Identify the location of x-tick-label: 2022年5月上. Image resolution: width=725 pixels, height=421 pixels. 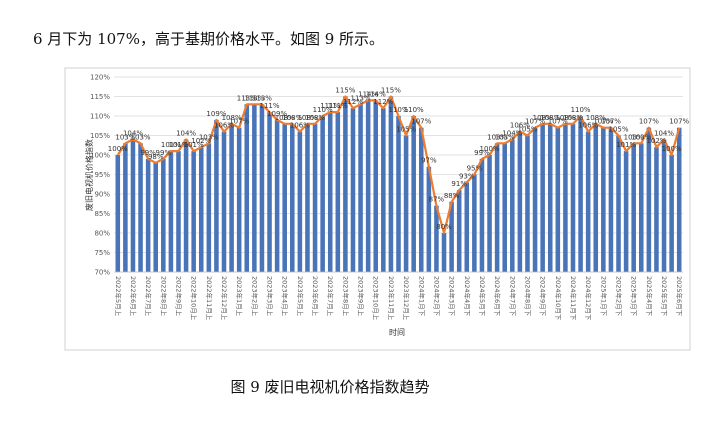
(118, 296).